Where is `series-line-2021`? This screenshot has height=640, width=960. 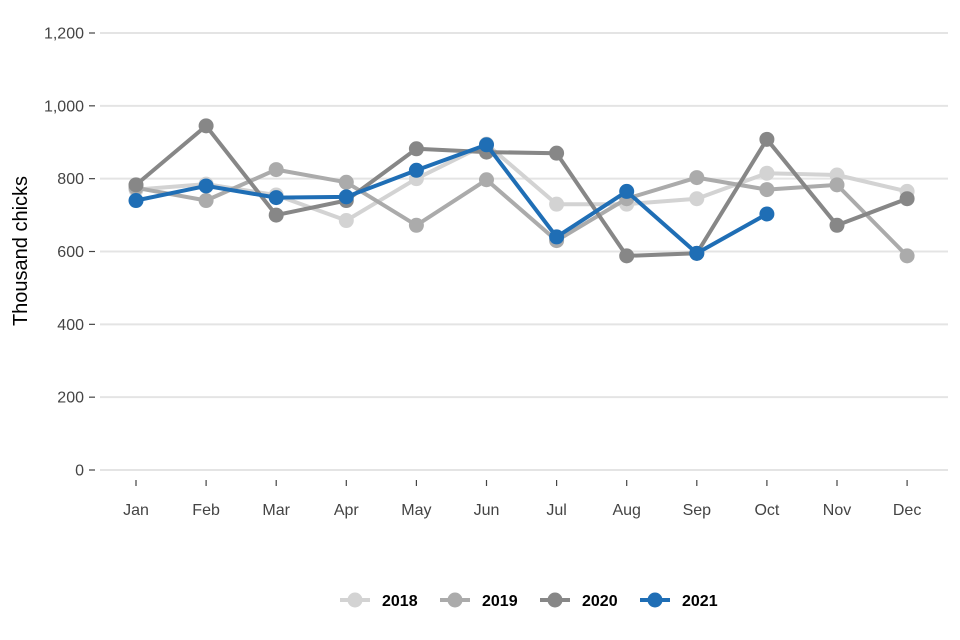
series-line-2021 is located at coordinates (451, 199).